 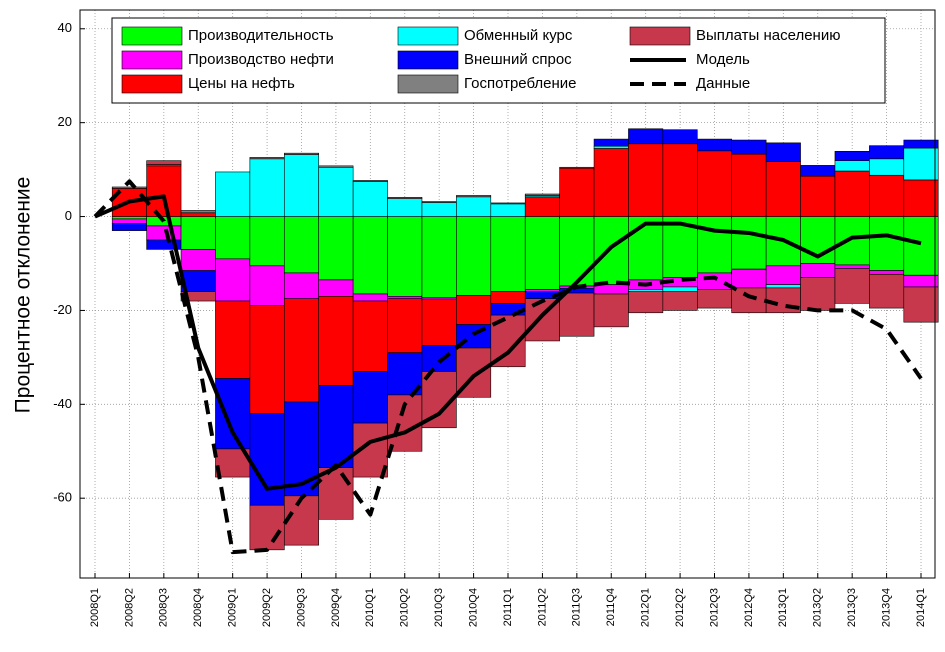 I want to click on x-tick-label: 2009Q1, so click(x=233, y=607).